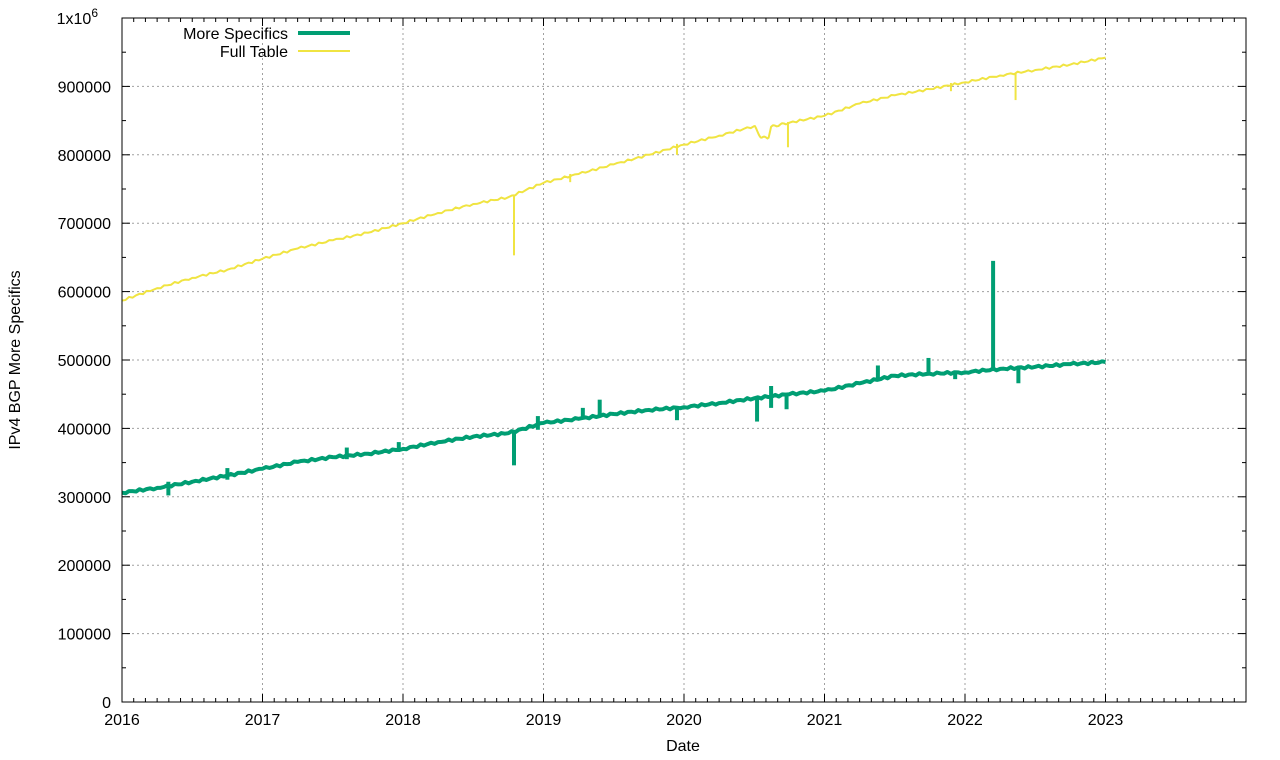  I want to click on y-tick-label: 500000, so click(84, 361).